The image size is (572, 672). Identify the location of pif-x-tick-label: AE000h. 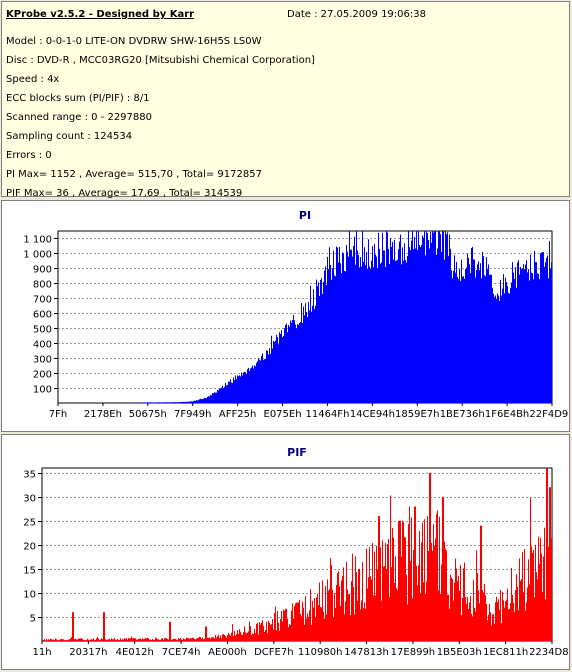
(227, 652).